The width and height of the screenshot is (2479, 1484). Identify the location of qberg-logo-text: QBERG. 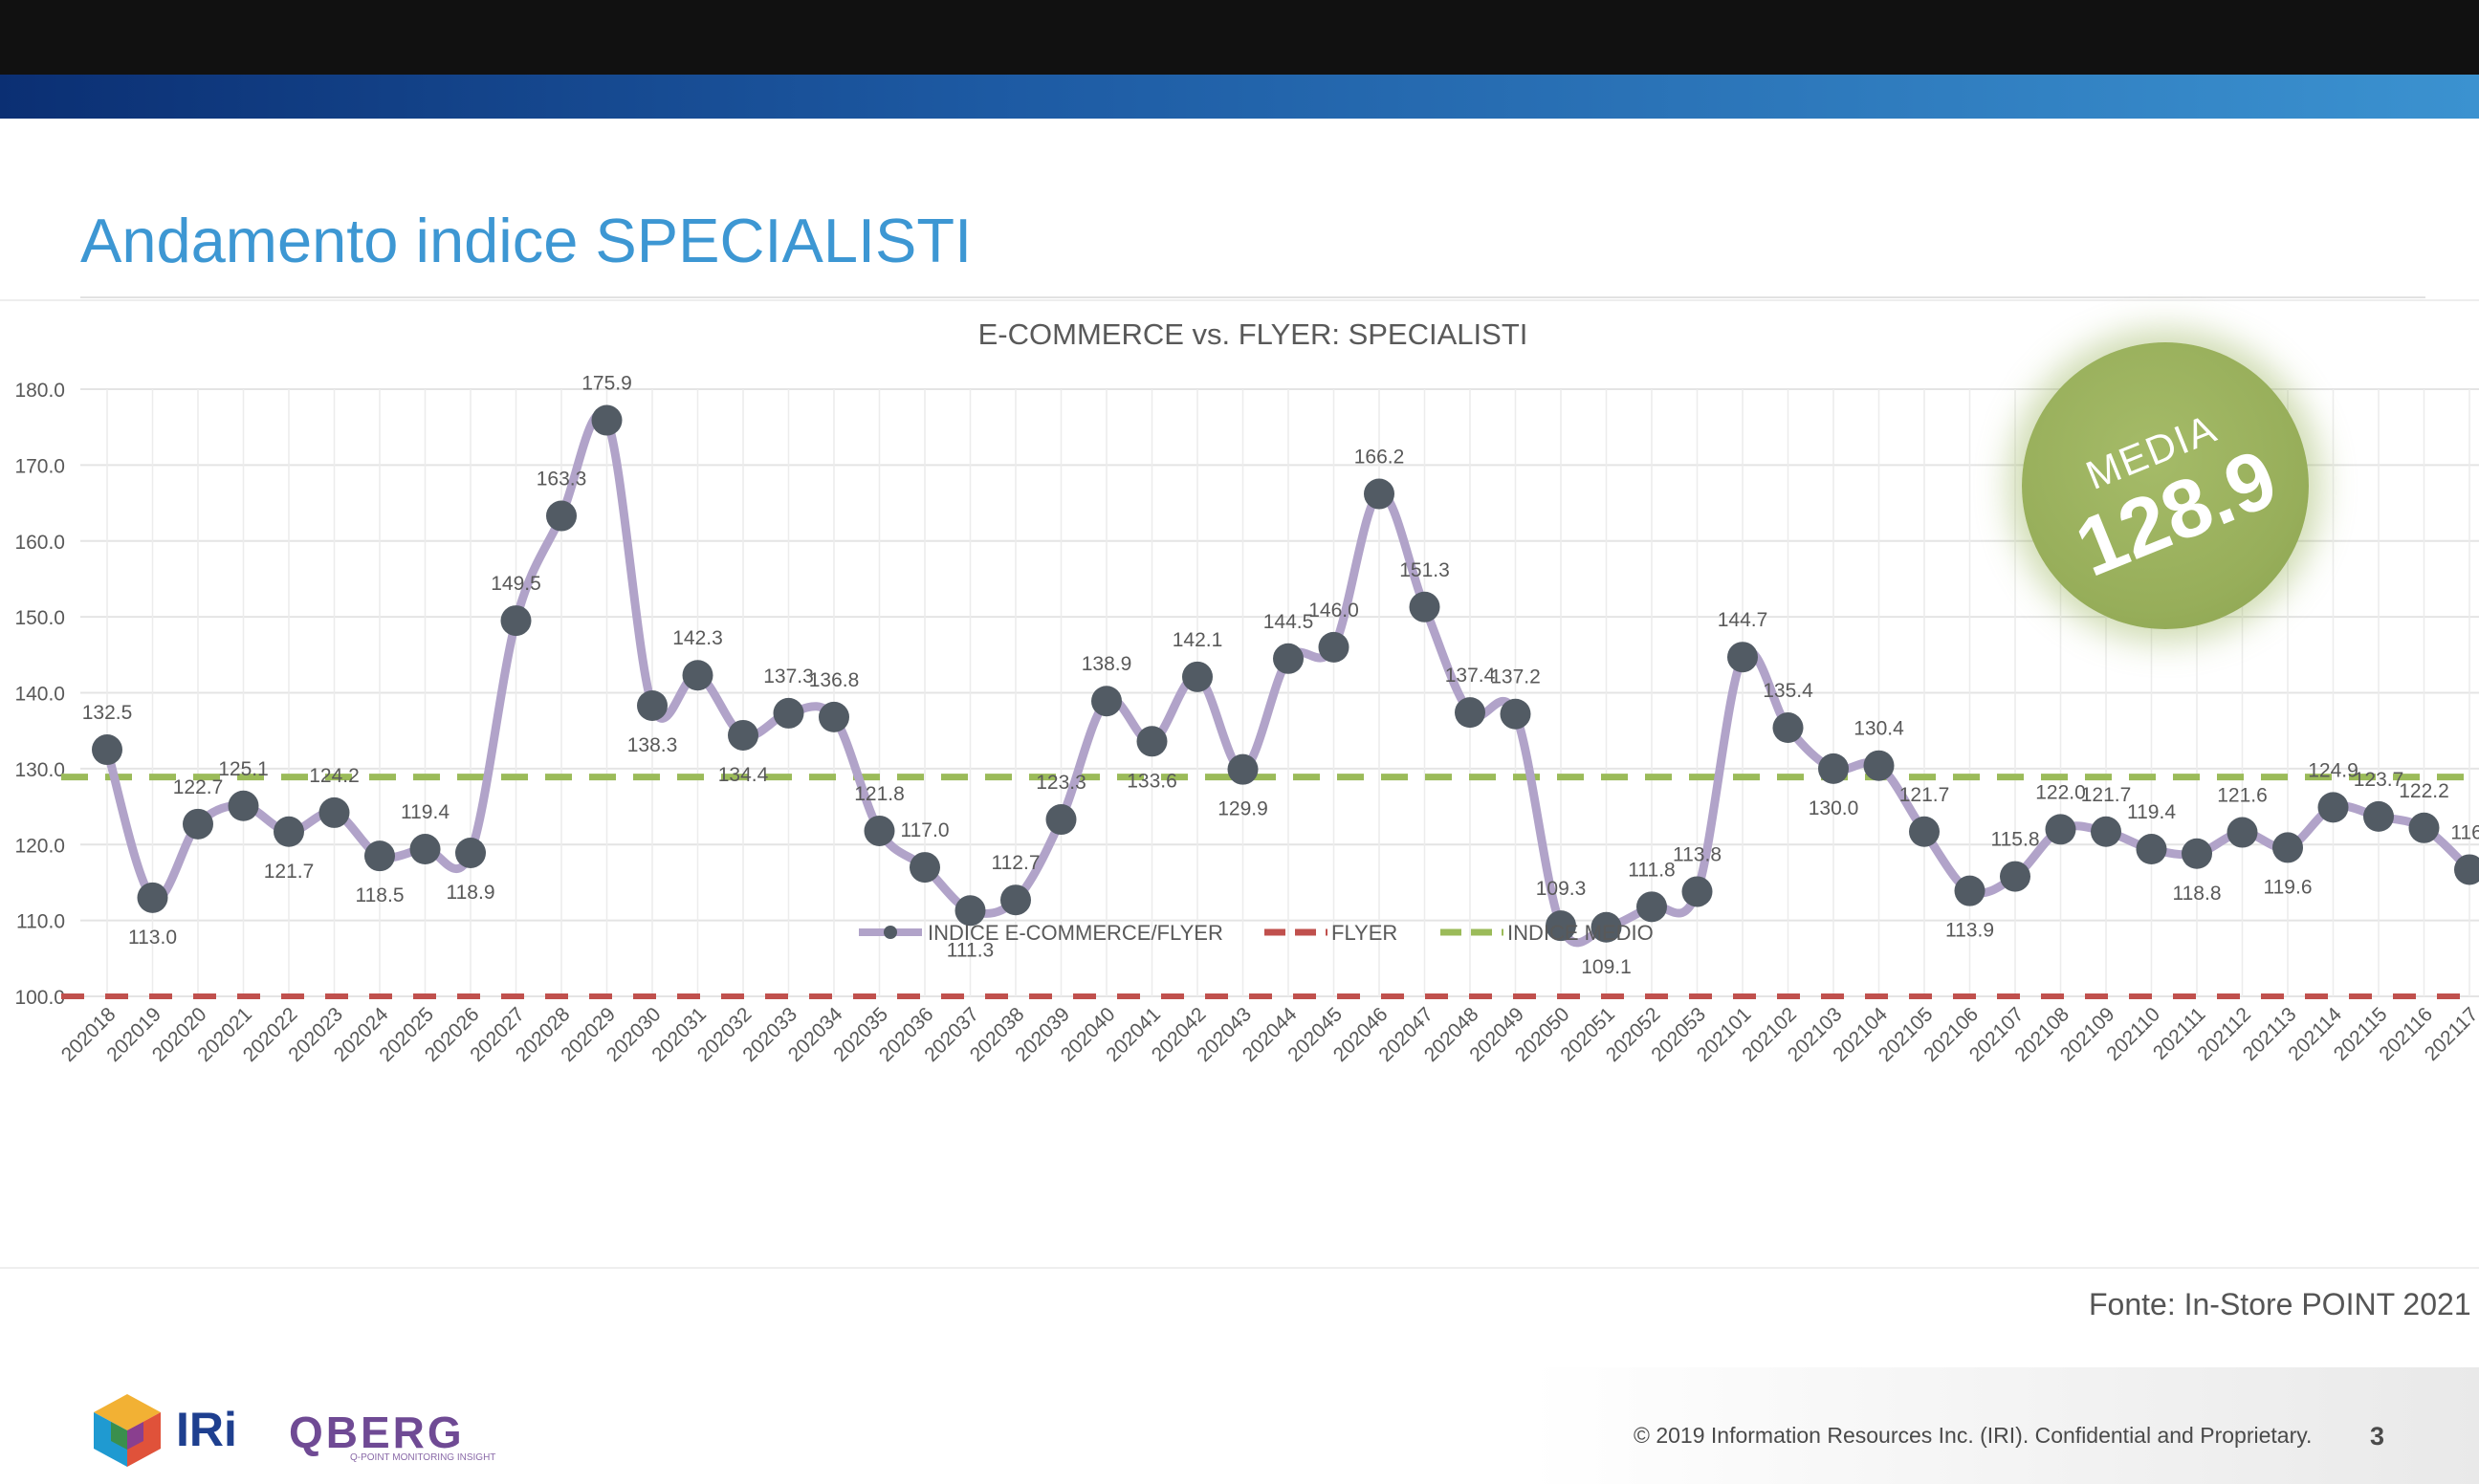
(377, 1433).